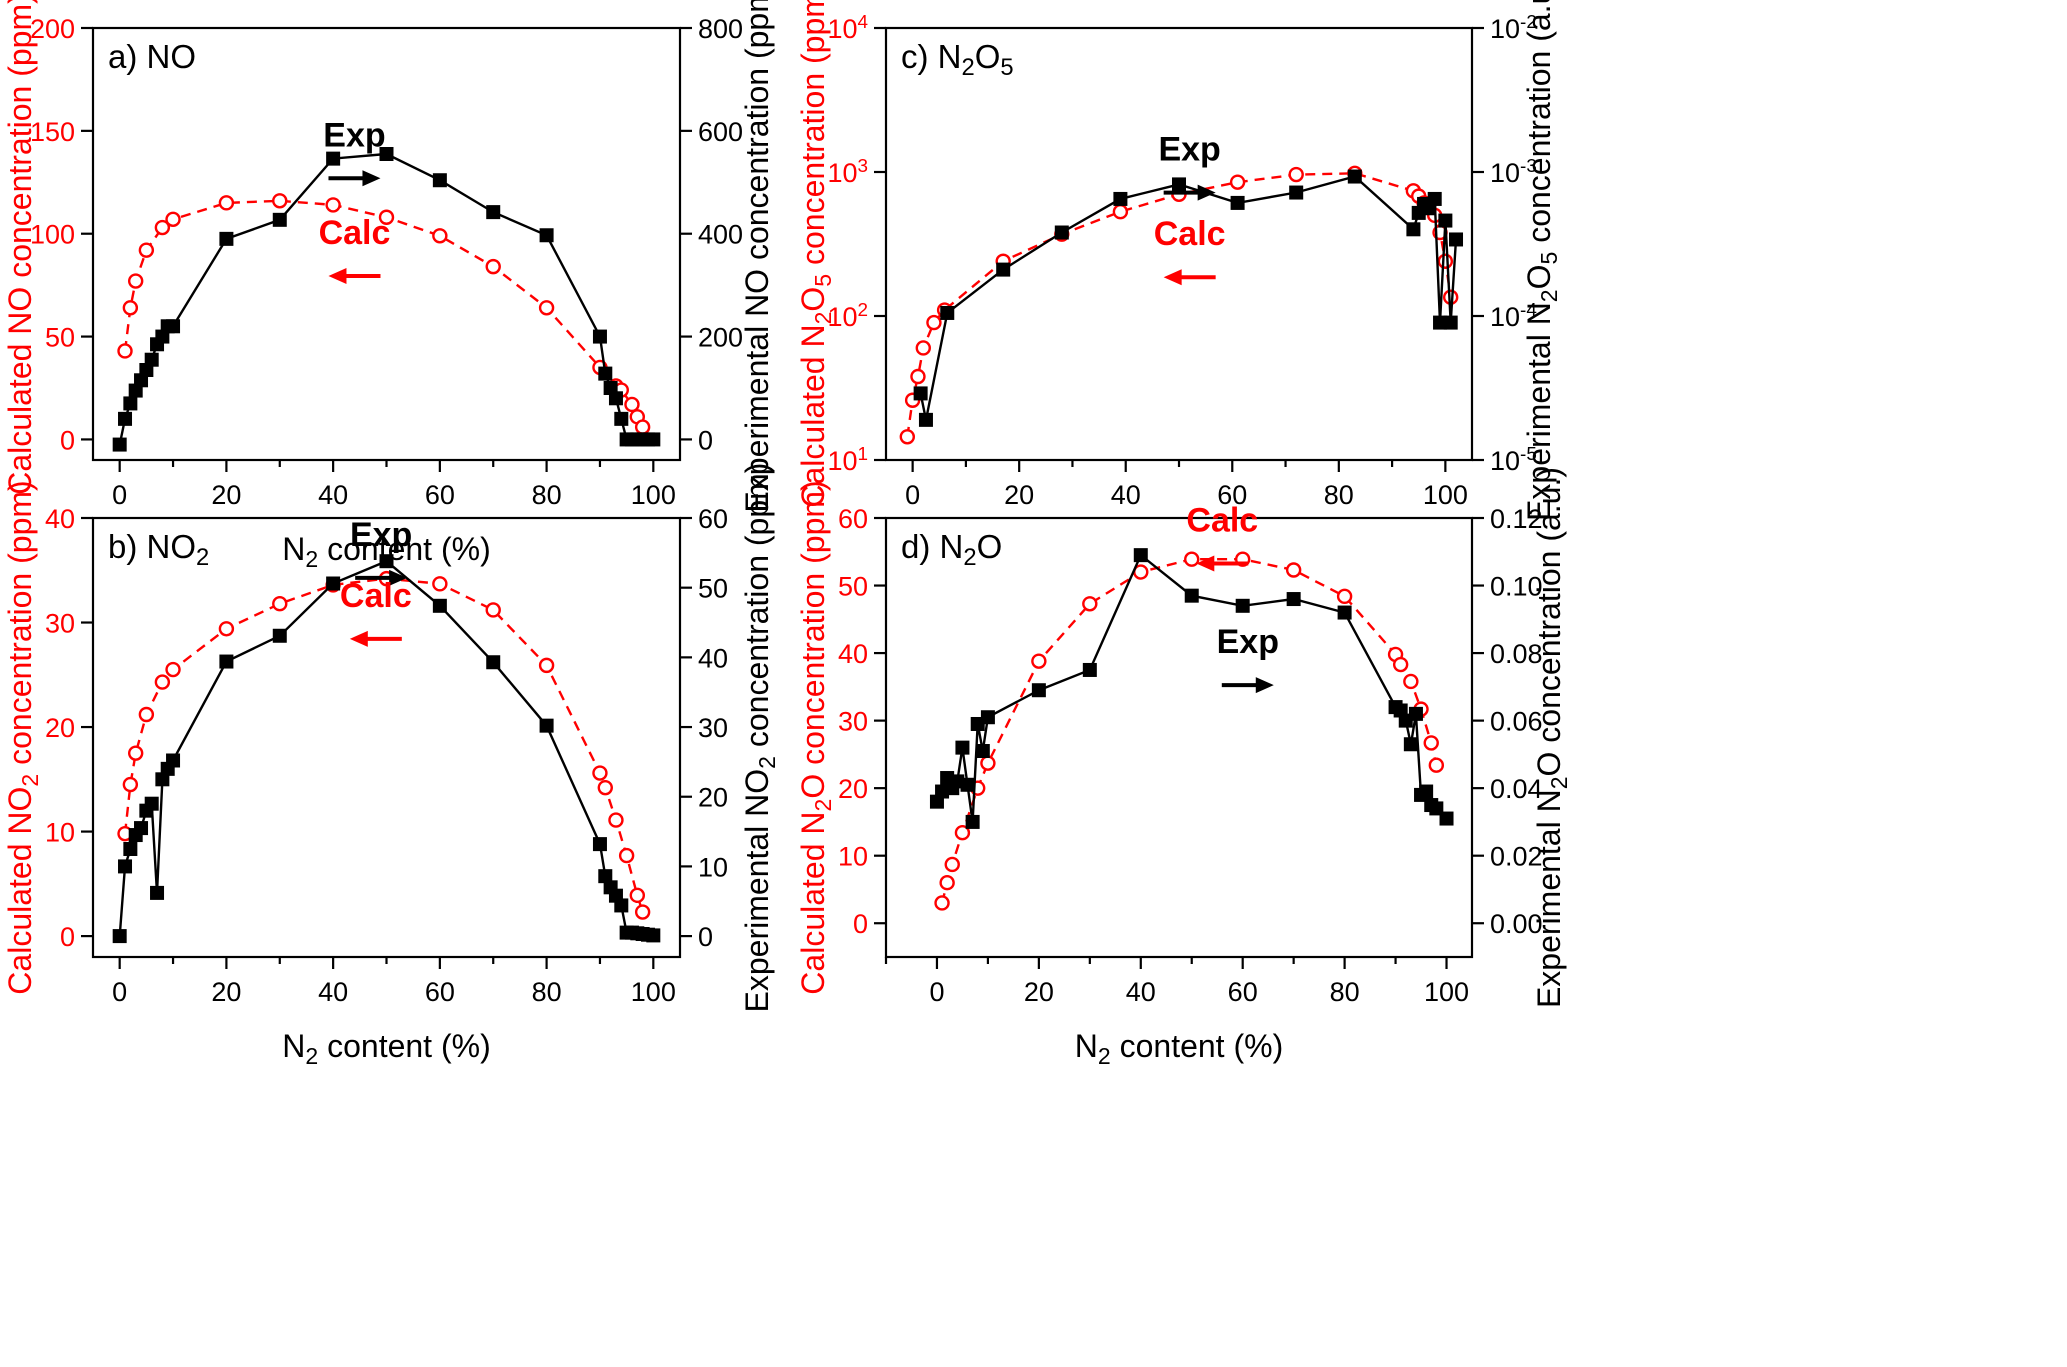 This screenshot has height=1367, width=2067. What do you see at coordinates (713, 867) in the screenshot?
I see `right-y-tick-label: 10` at bounding box center [713, 867].